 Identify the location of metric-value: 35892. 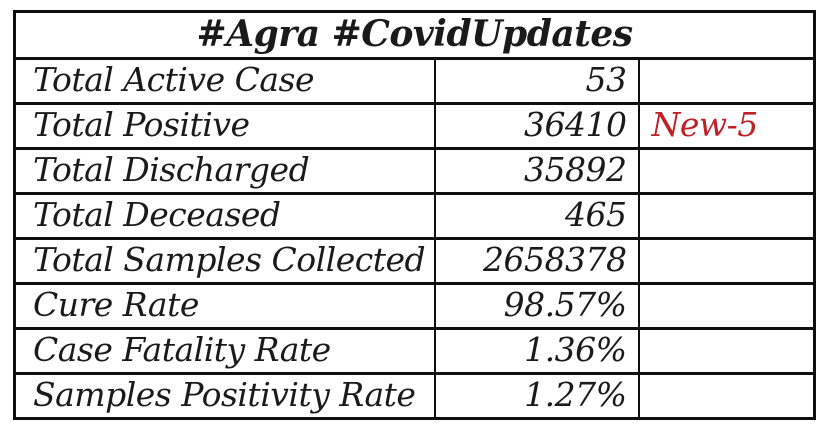
(536, 170).